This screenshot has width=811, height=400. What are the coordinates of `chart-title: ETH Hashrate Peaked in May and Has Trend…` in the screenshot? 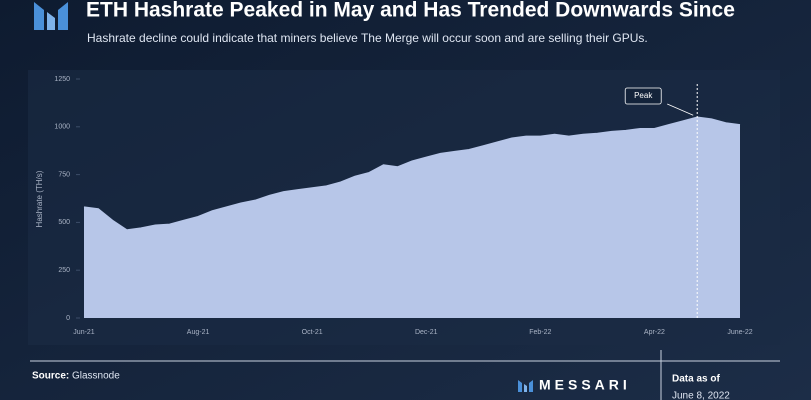 It's located at (410, 11).